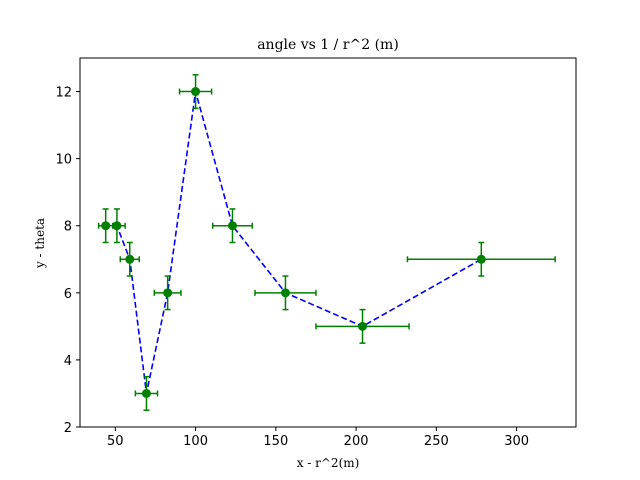  Describe the element at coordinates (40, 243) in the screenshot. I see `y-axis-label: y - theta` at that location.